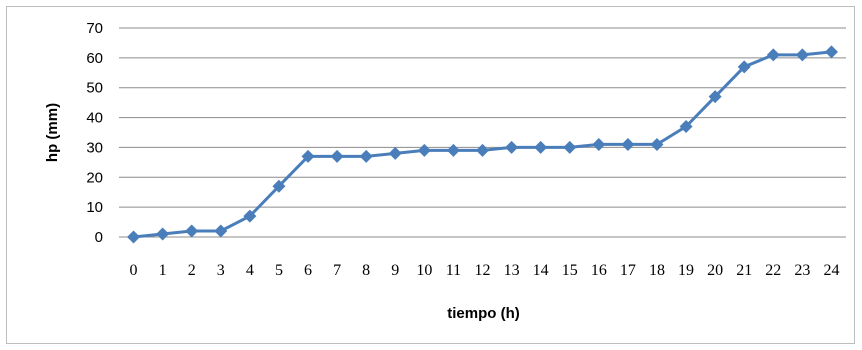  I want to click on x-tick-label: 5, so click(279, 270).